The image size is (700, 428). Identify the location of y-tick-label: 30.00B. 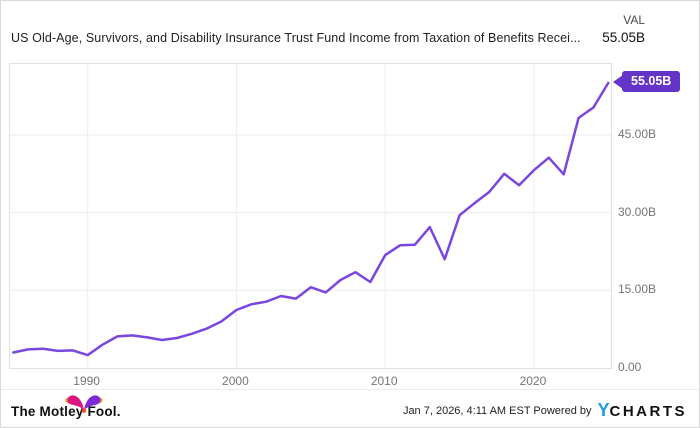
(637, 211).